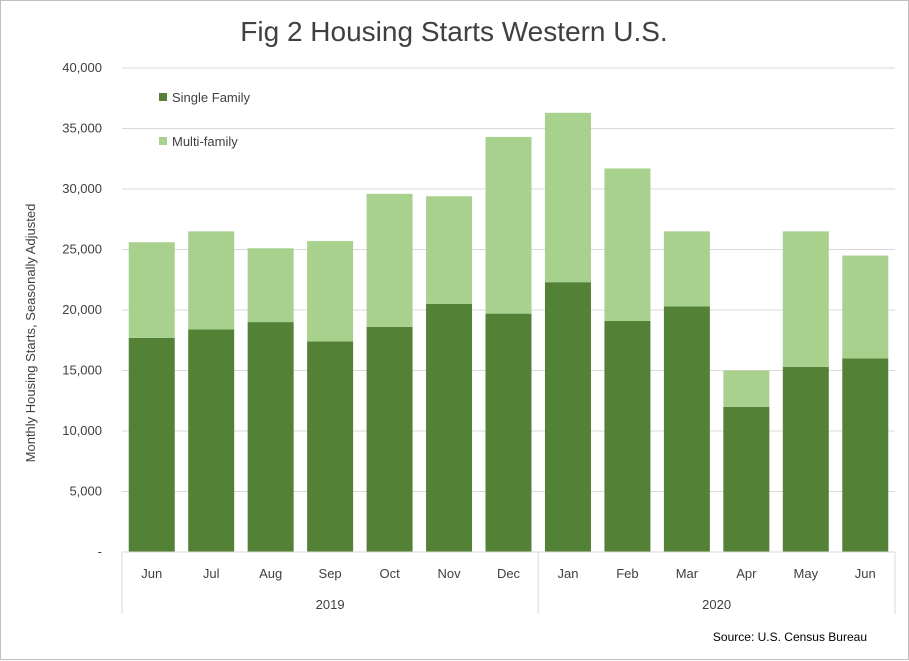 The image size is (909, 661). I want to click on y-tick-label: 25,000, so click(82, 249).